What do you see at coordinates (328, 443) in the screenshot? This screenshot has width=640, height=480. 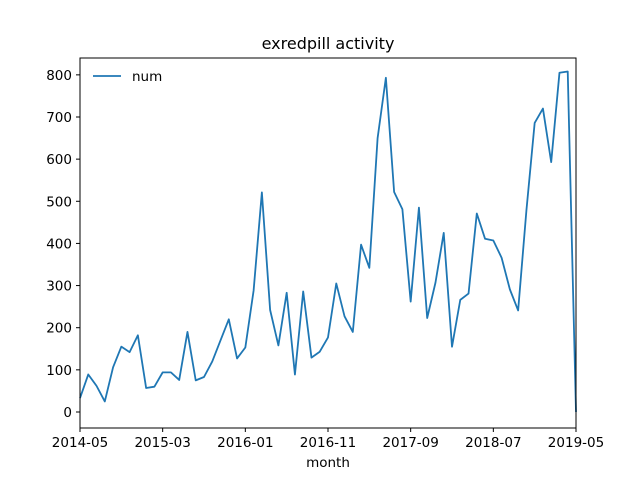 I see `x-tick-label: 2016-11` at bounding box center [328, 443].